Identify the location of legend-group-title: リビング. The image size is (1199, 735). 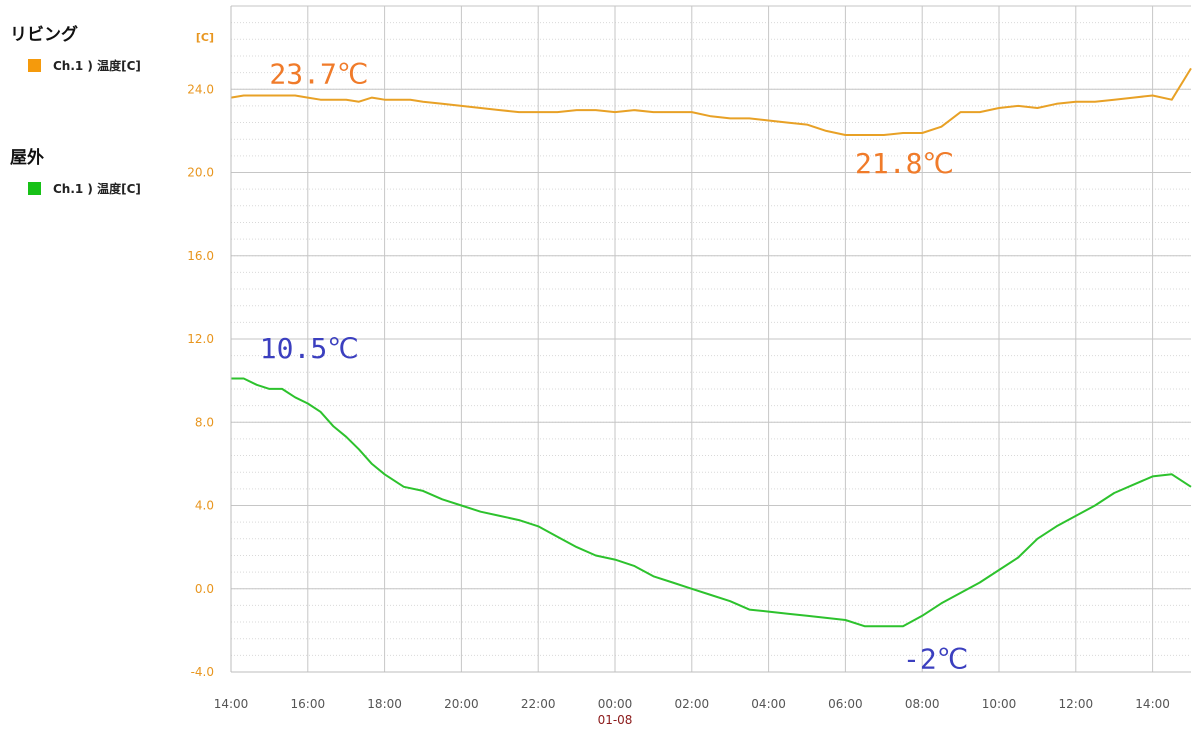
(44, 35).